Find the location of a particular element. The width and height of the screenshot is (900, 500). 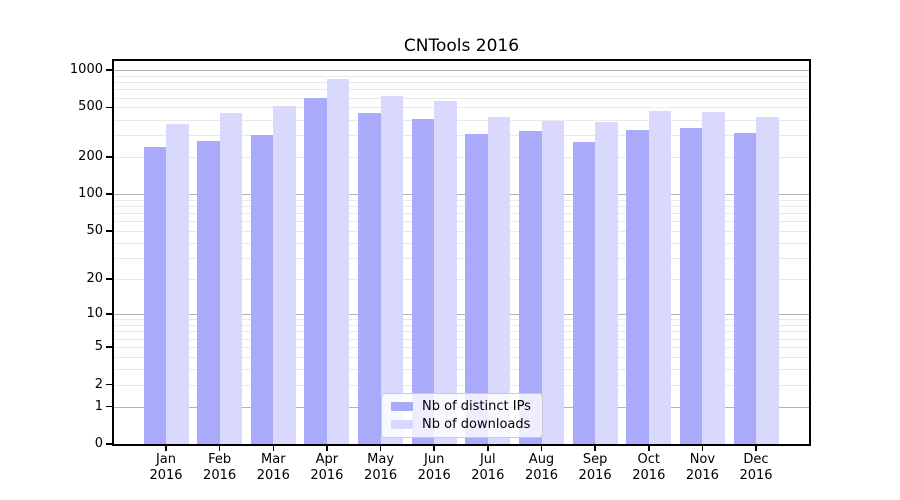

x-tick-label: Jun 2016 is located at coordinates (434, 468).